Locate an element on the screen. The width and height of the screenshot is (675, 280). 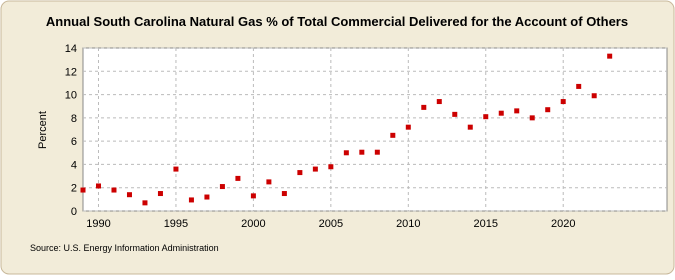
y-tick-label: 8 is located at coordinates (74, 119).